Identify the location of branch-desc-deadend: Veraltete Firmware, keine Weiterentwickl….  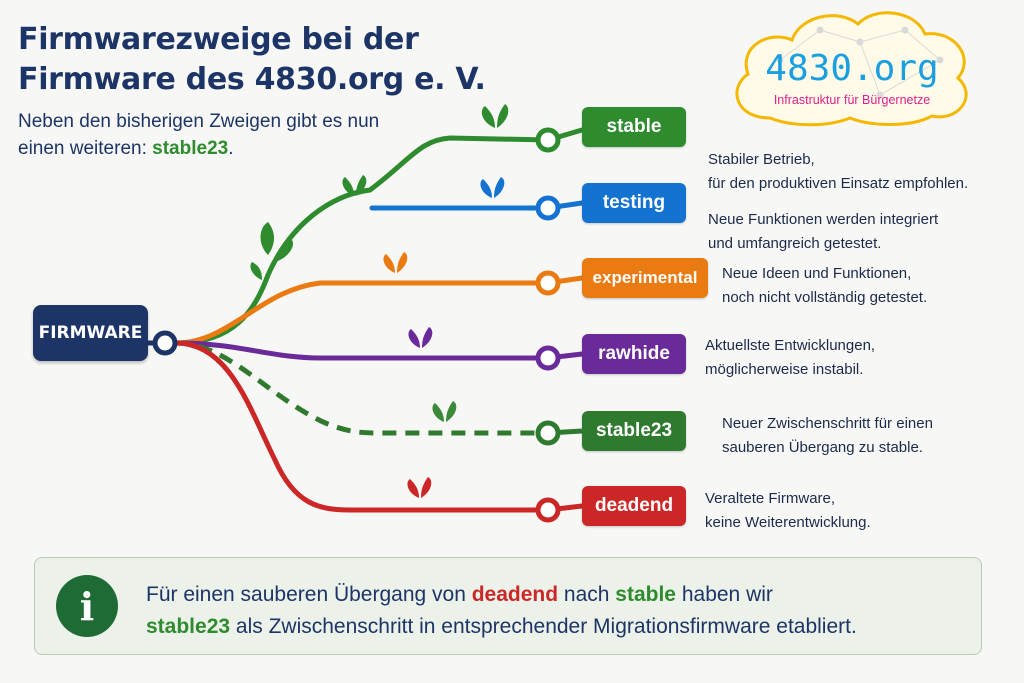
(788, 511).